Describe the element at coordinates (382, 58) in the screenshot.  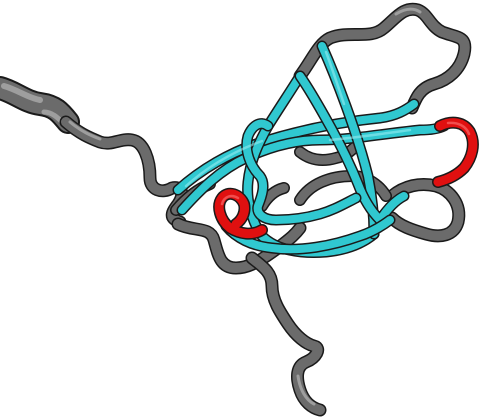
I see `upper-loop` at that location.